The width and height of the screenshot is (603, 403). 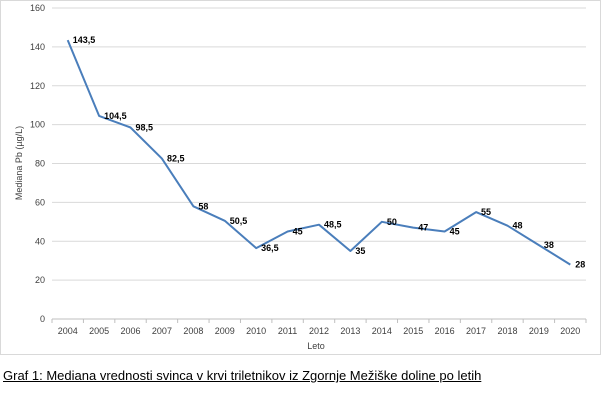 I want to click on data-label-2008: 58, so click(x=203, y=206).